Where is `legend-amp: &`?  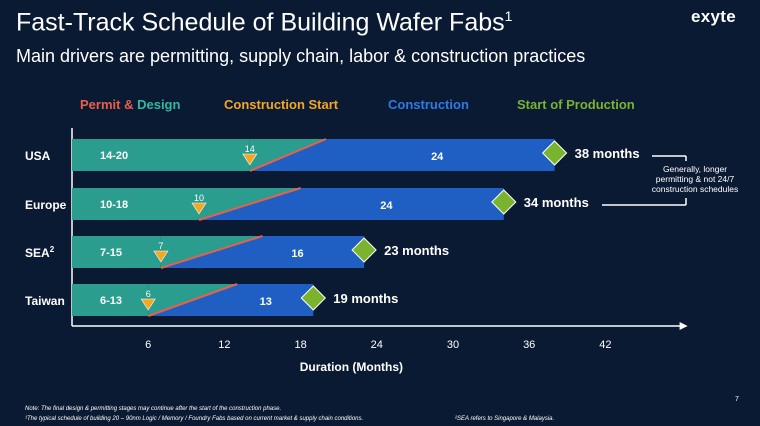
legend-amp: & is located at coordinates (128, 104).